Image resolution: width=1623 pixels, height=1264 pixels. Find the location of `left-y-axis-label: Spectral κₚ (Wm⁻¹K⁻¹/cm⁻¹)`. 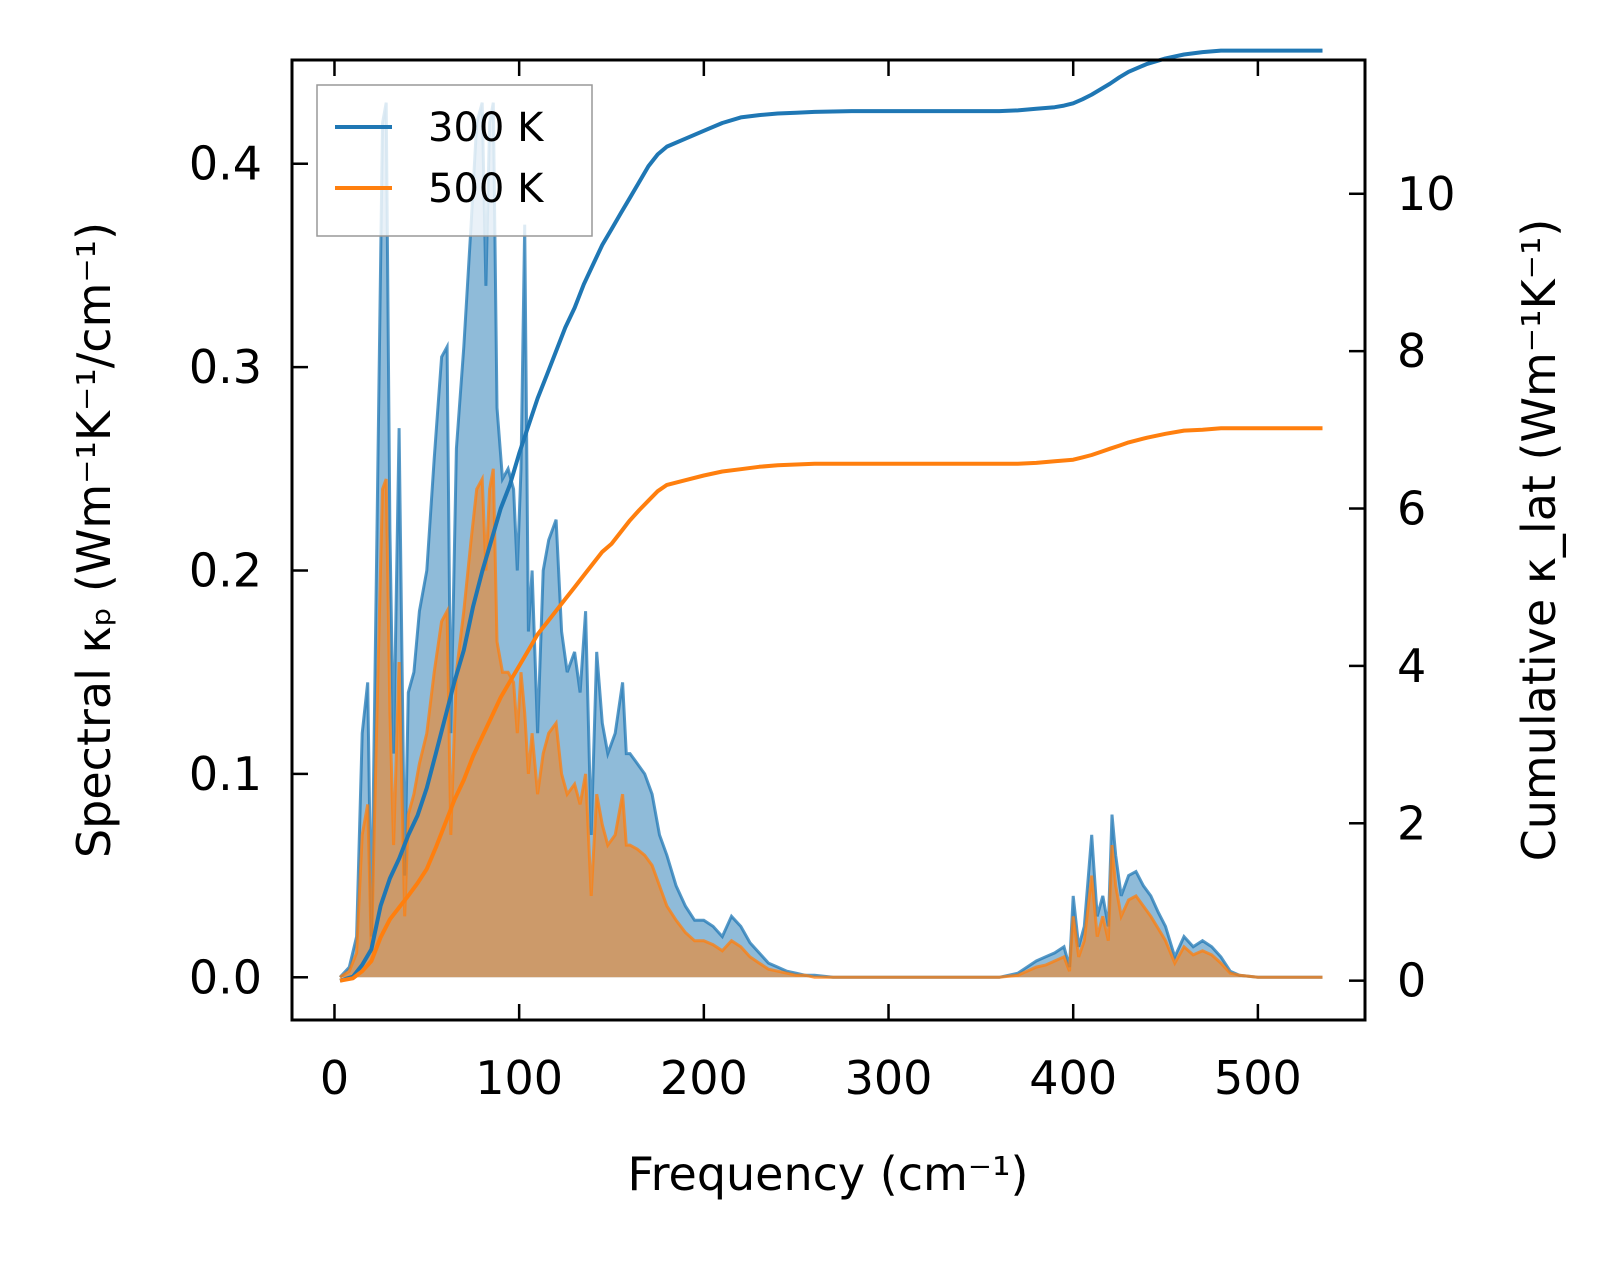

left-y-axis-label: Spectral κₚ (Wm⁻¹K⁻¹/cm⁻¹) is located at coordinates (94, 540).